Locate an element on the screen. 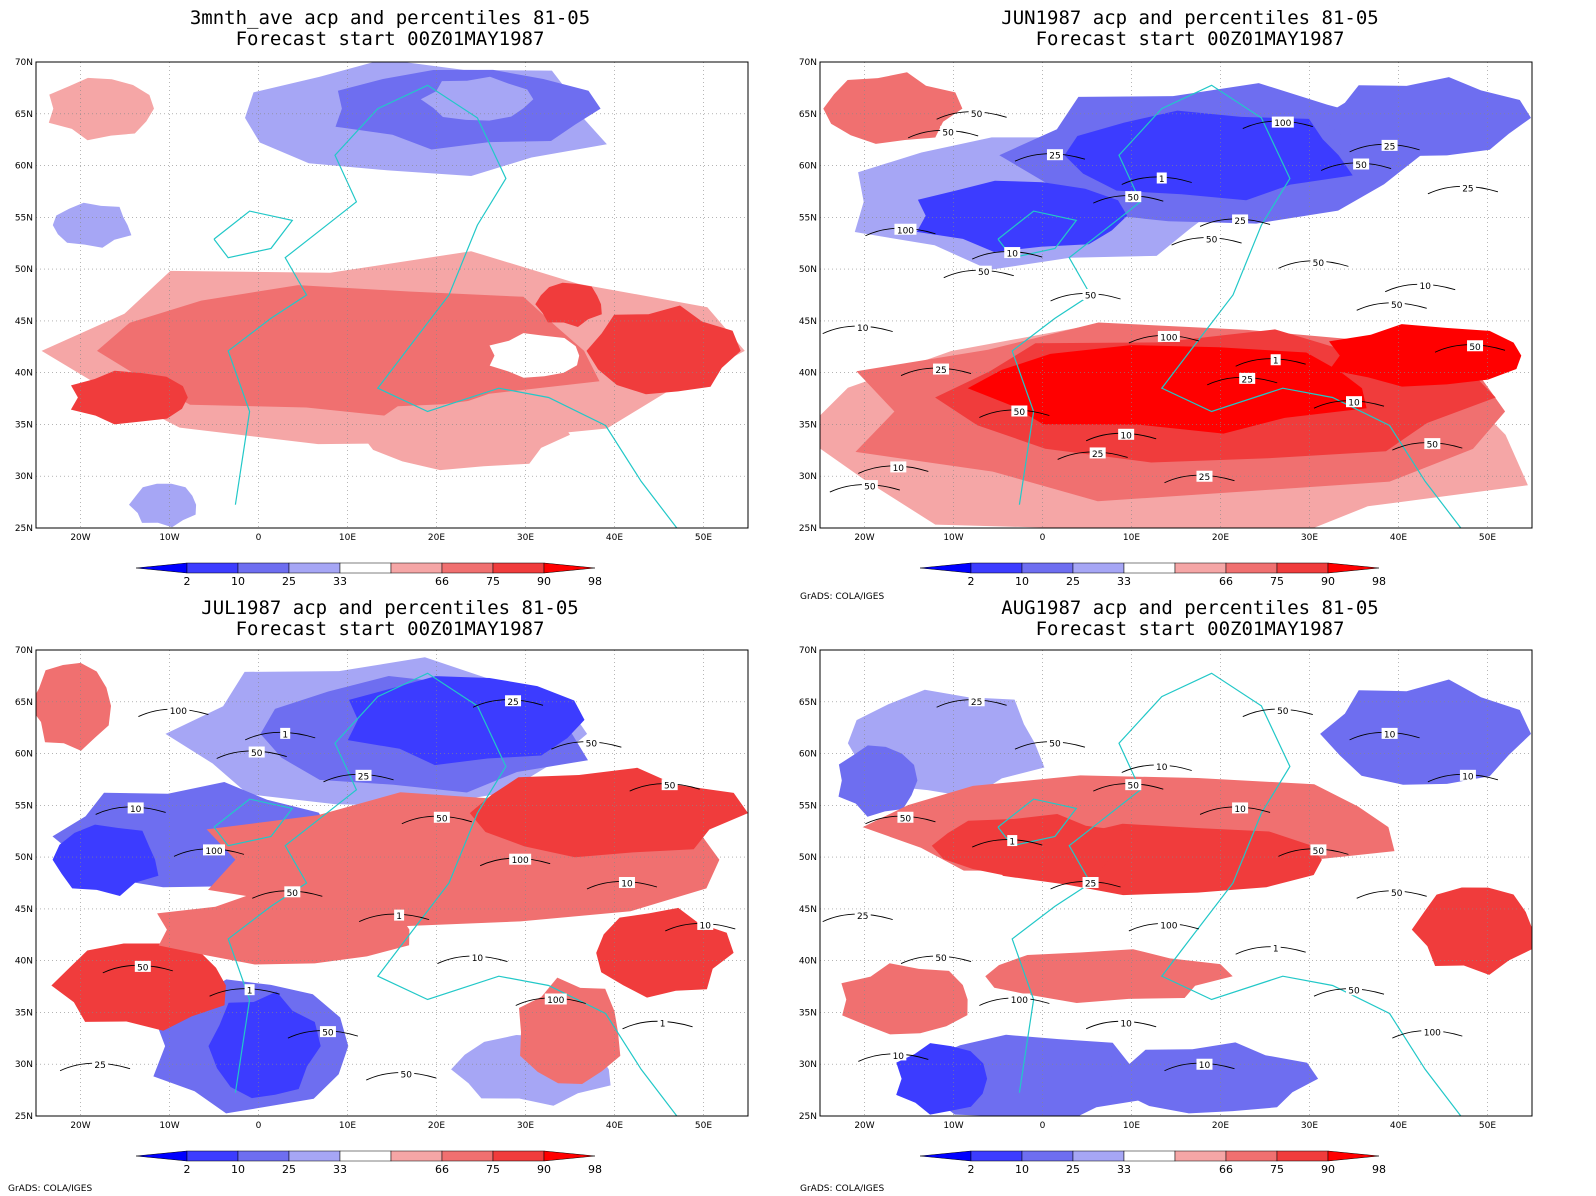 Image resolution: width=1596 pixels, height=1196 pixels. lat-label: 30N is located at coordinates (24, 1065).